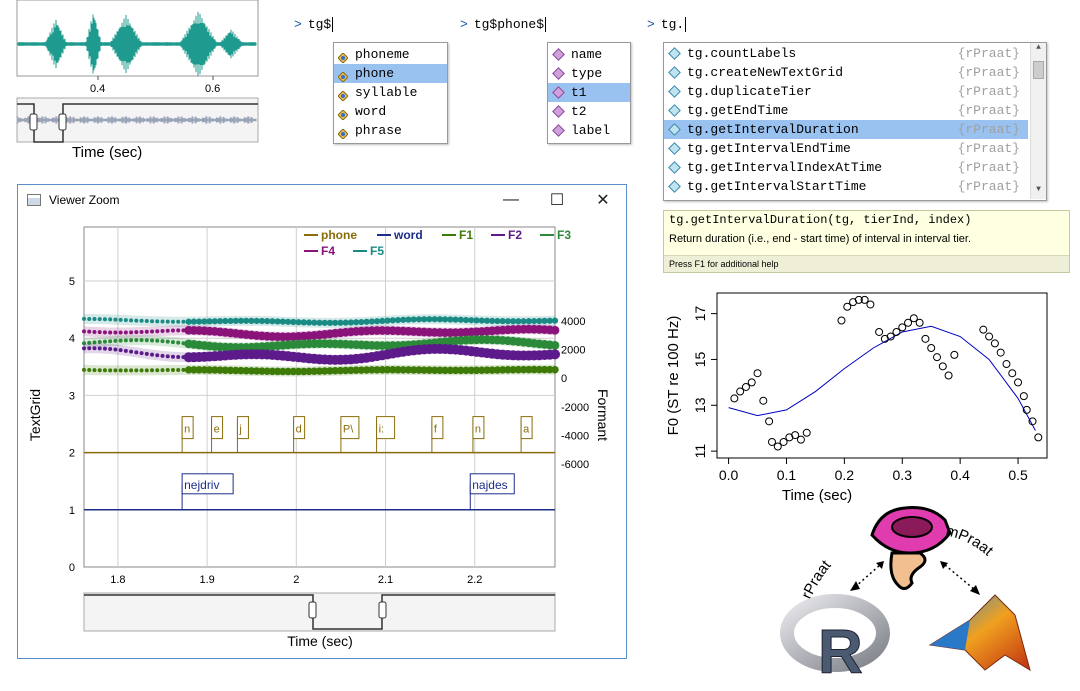 The image size is (1080, 691). I want to click on console-line-3: > tg., so click(667, 24).